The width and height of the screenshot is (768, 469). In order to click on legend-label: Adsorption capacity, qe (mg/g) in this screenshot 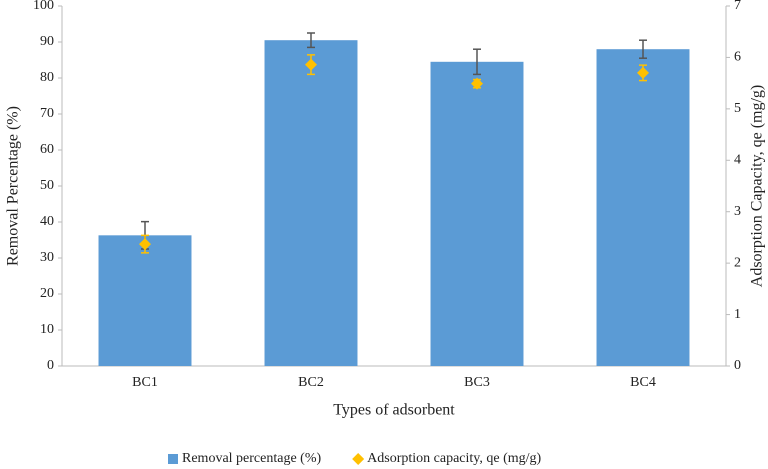, I will do `click(454, 458)`.